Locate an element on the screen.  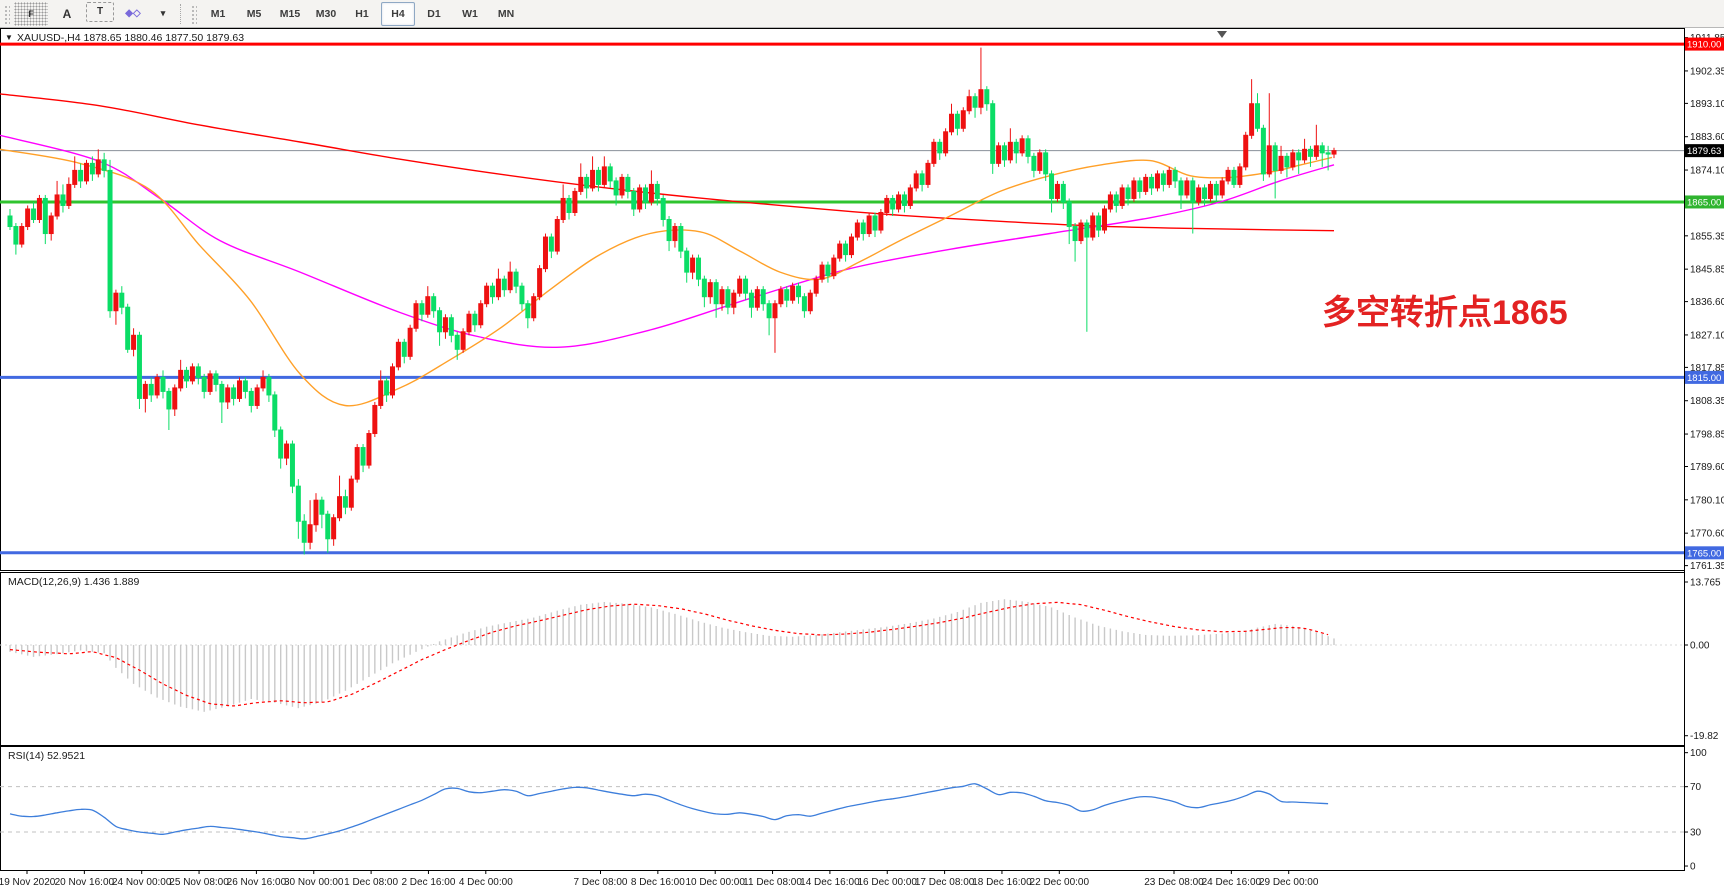
timeframe-m5-button: M5 is located at coordinates (254, 13).